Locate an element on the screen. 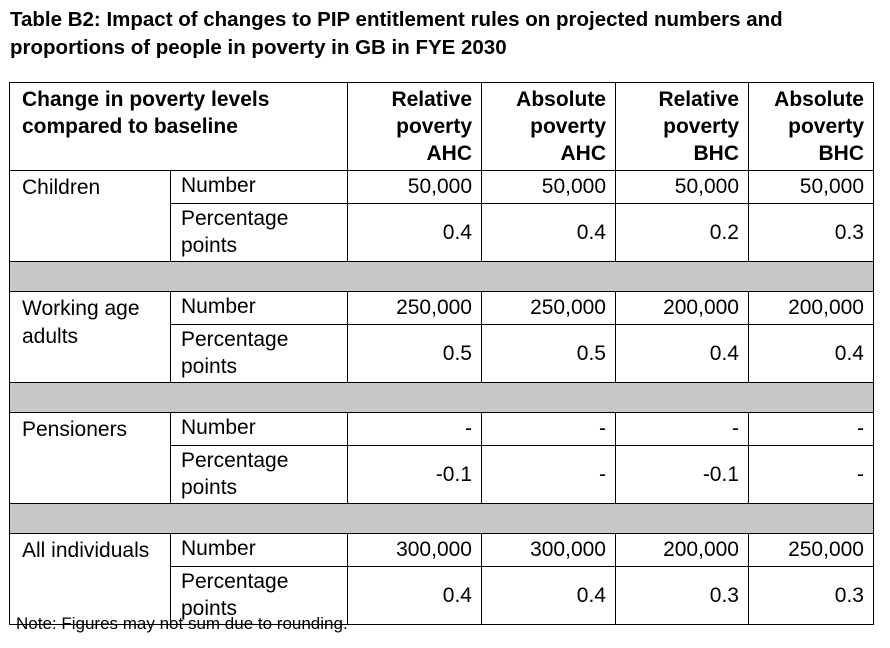 The image size is (890, 648). table-row: Percentage points -0.1 - -0.1 - is located at coordinates (442, 474).